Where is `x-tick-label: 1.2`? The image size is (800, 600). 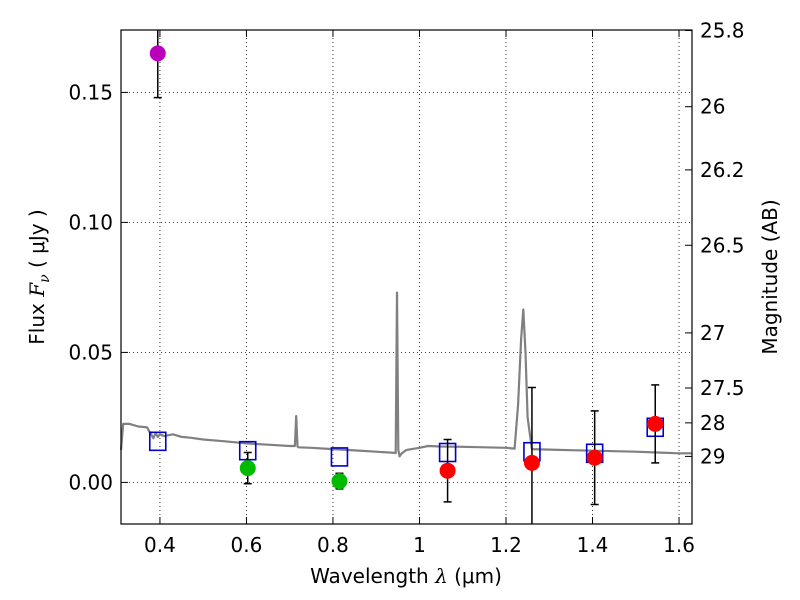 x-tick-label: 1.2 is located at coordinates (506, 545).